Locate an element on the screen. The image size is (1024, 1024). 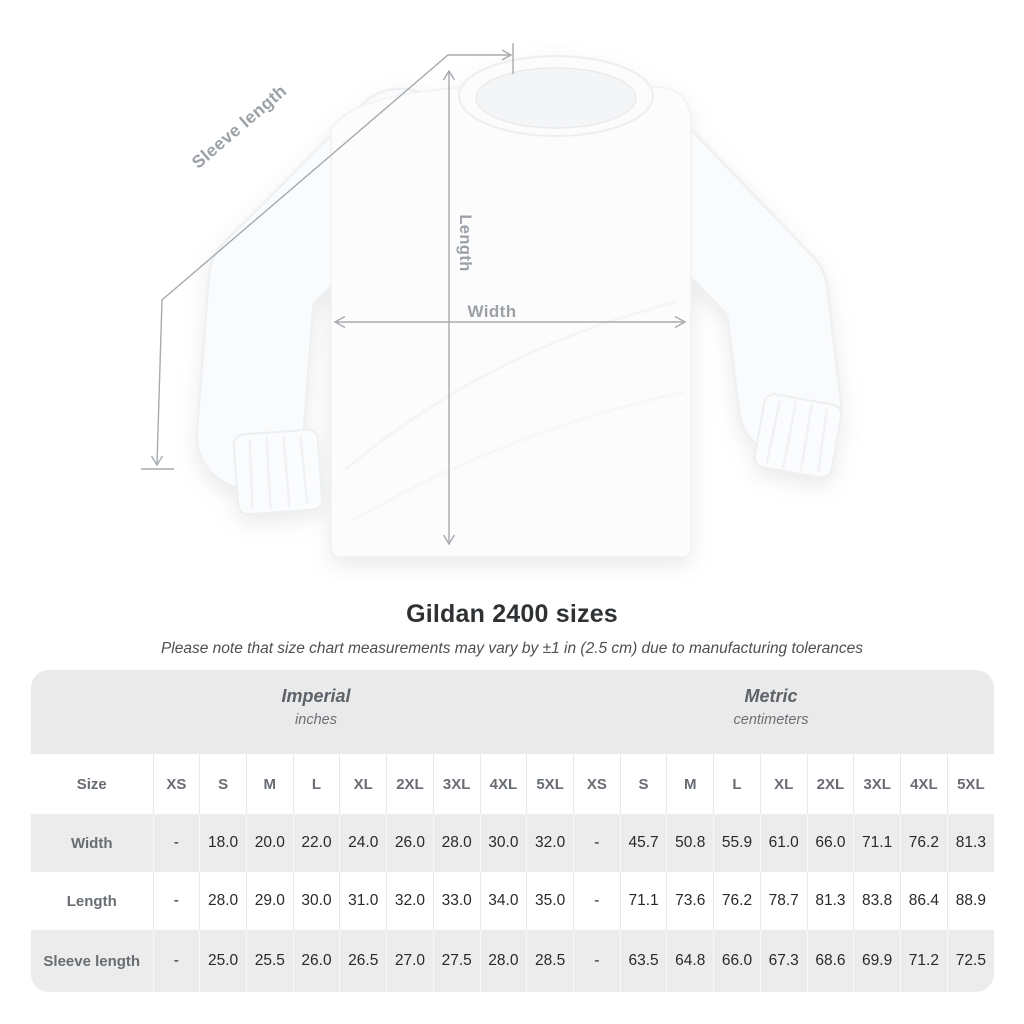
width-arrow-left-icon is located at coordinates (339, 322).